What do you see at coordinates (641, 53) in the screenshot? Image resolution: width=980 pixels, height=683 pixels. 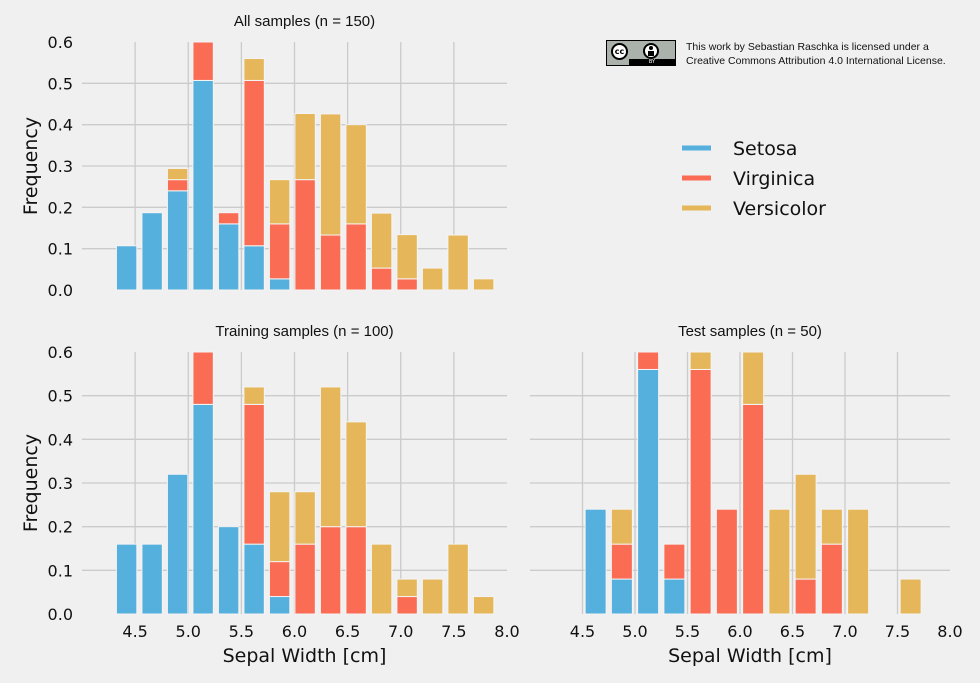 I see `cc-by-badge: cc BY` at bounding box center [641, 53].